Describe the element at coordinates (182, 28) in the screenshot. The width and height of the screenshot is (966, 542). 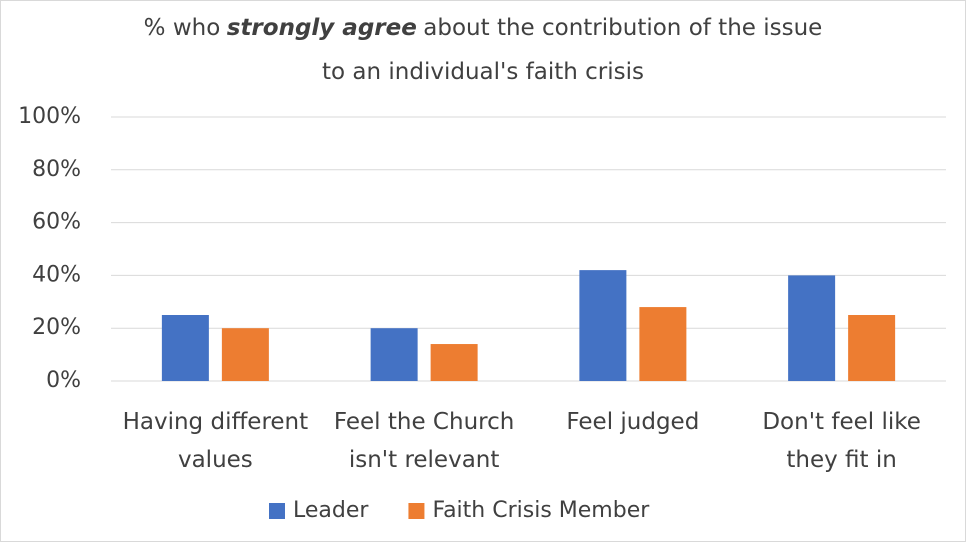
I see `title-part: % who` at that location.